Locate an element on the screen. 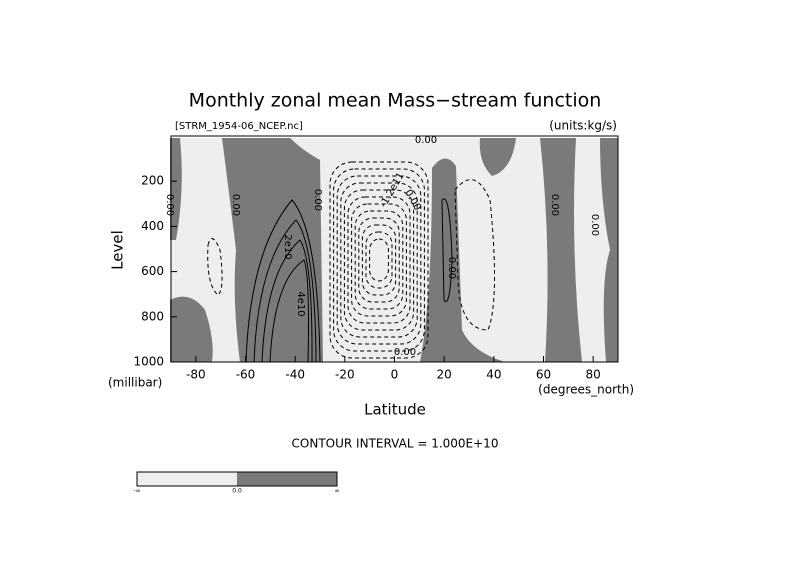  y-tick-label: 1000 is located at coordinates (148, 362).